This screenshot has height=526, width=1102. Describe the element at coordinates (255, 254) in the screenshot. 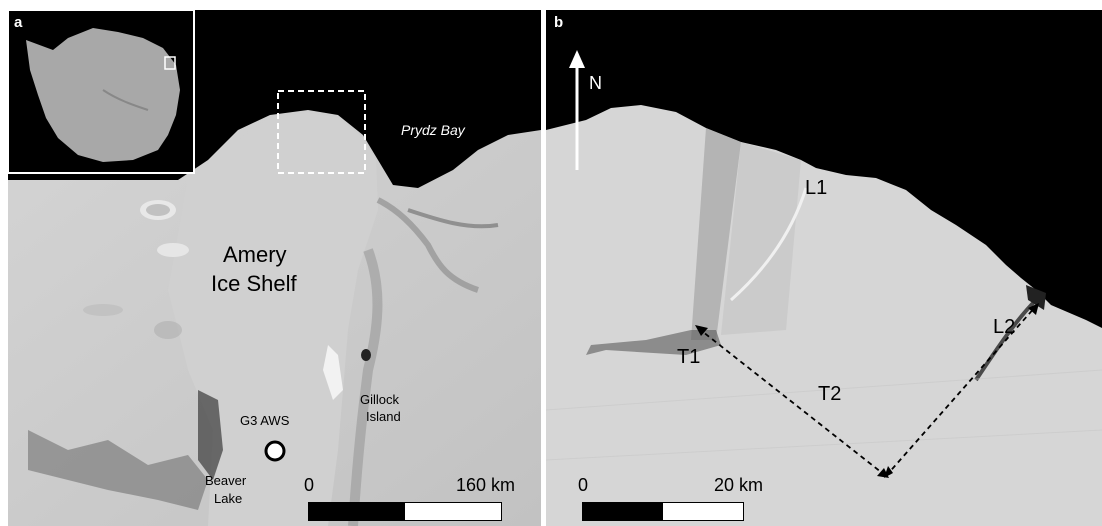

I see `label-amery-line1: Amery` at that location.